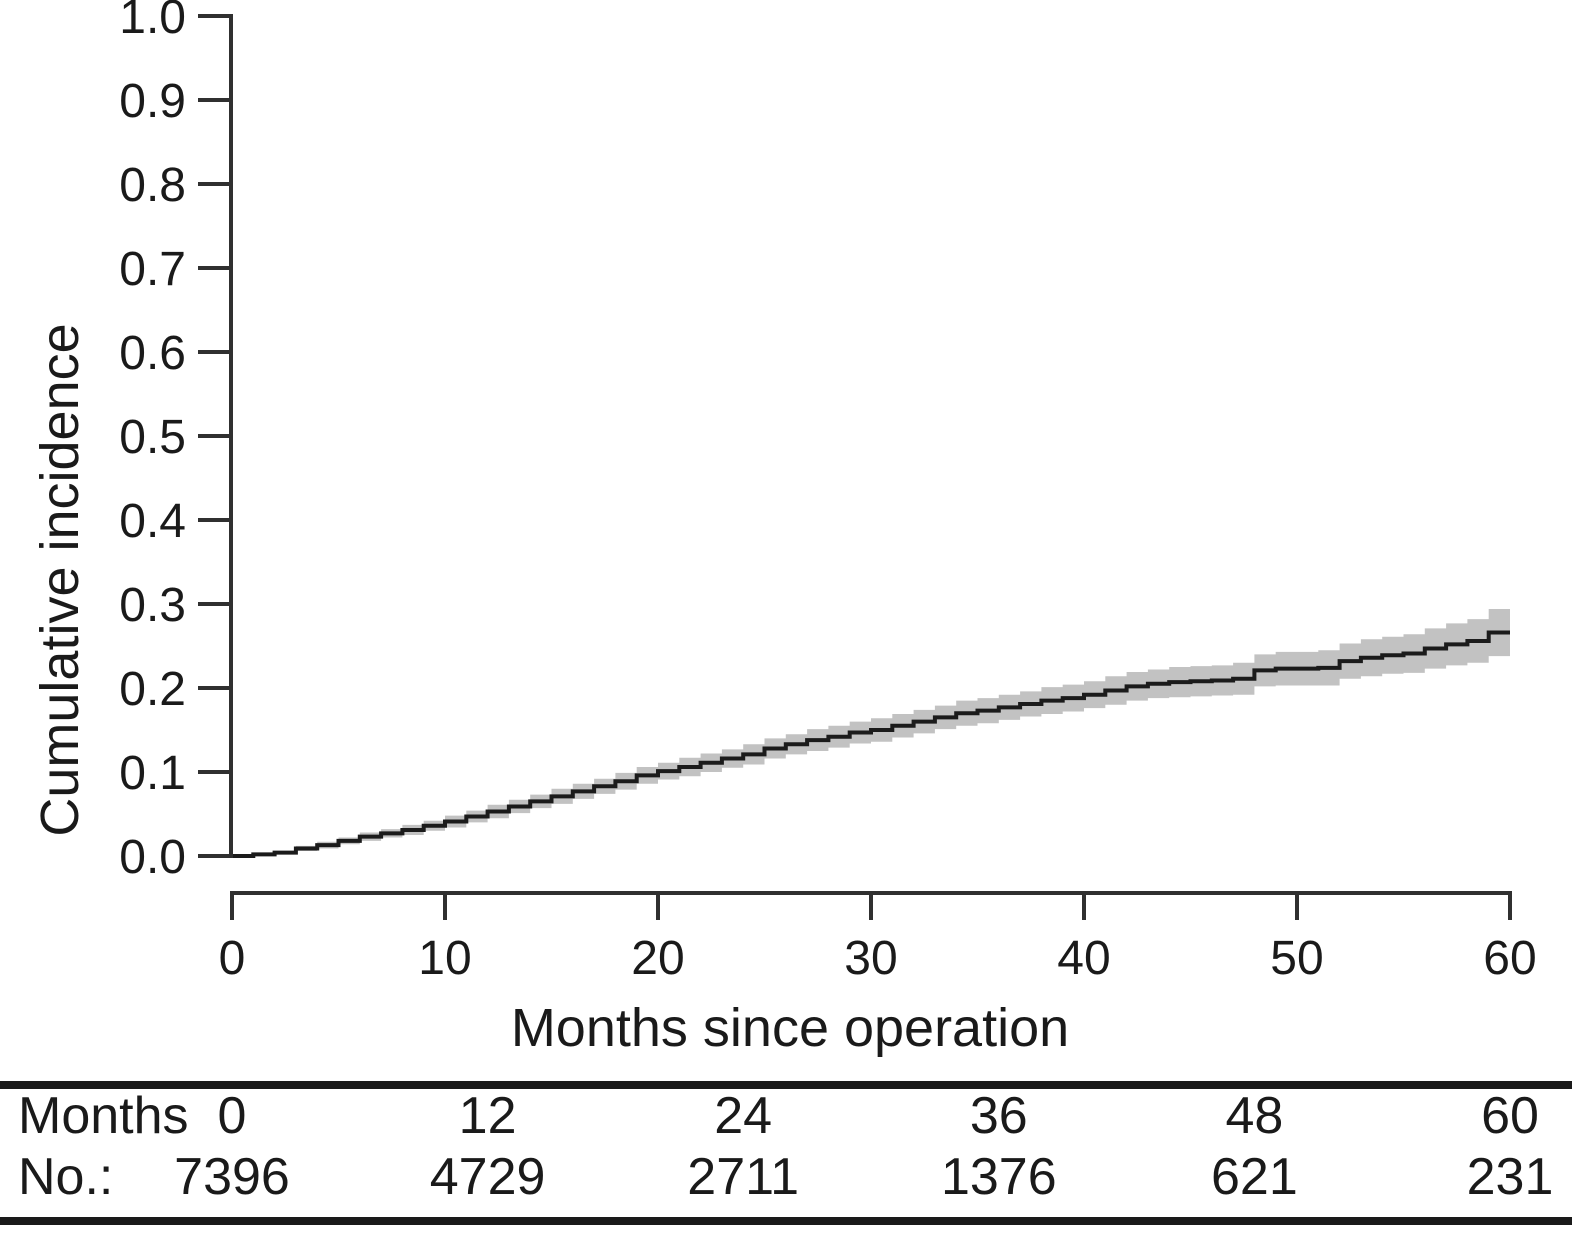 The height and width of the screenshot is (1256, 1572). What do you see at coordinates (870, 958) in the screenshot?
I see `x-tick-label: 30` at bounding box center [870, 958].